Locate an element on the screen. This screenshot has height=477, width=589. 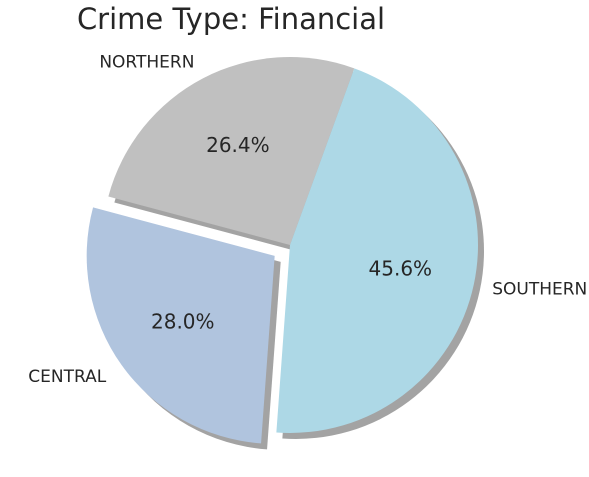
category-label-northern: NORTHERN is located at coordinates (146, 63).